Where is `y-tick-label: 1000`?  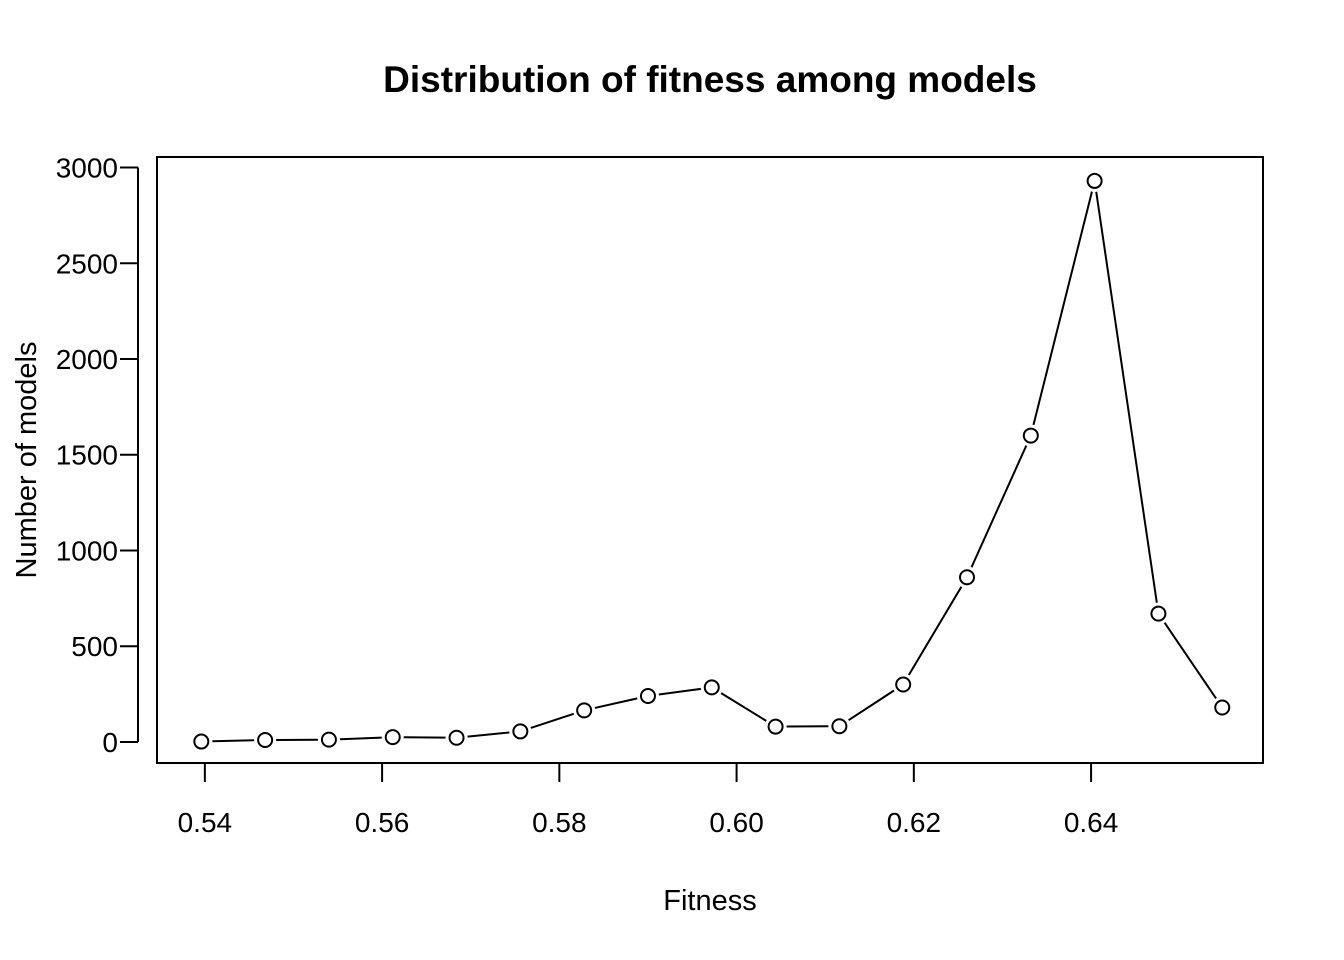 y-tick-label: 1000 is located at coordinates (87, 550).